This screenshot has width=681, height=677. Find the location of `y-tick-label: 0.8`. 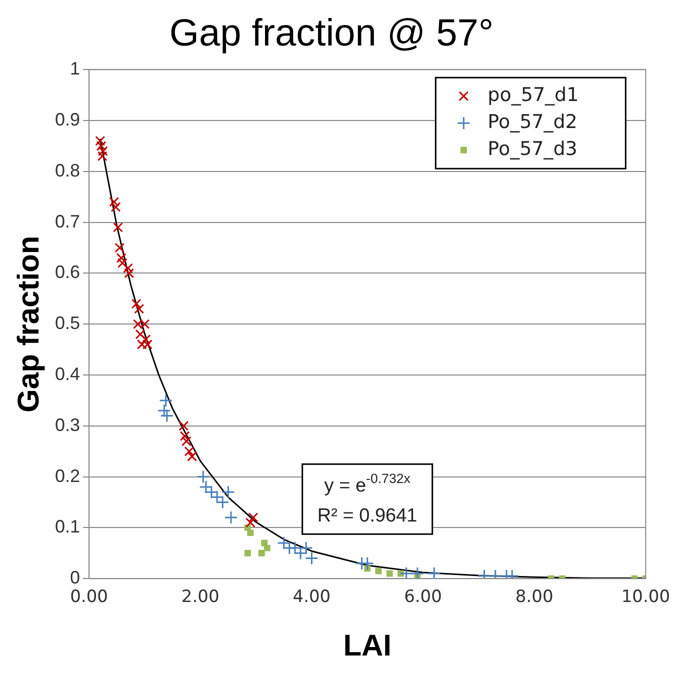

y-tick-label: 0.8 is located at coordinates (67, 170).